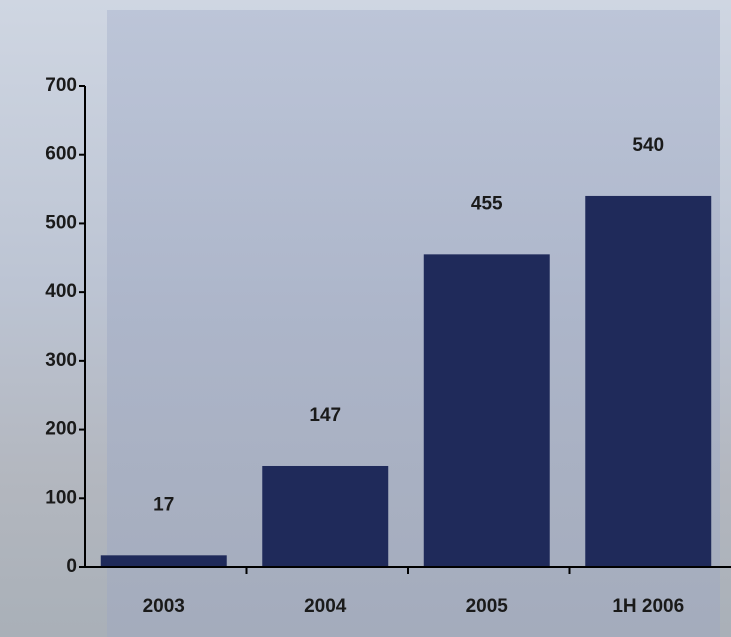  I want to click on value-label: 540, so click(648, 145).